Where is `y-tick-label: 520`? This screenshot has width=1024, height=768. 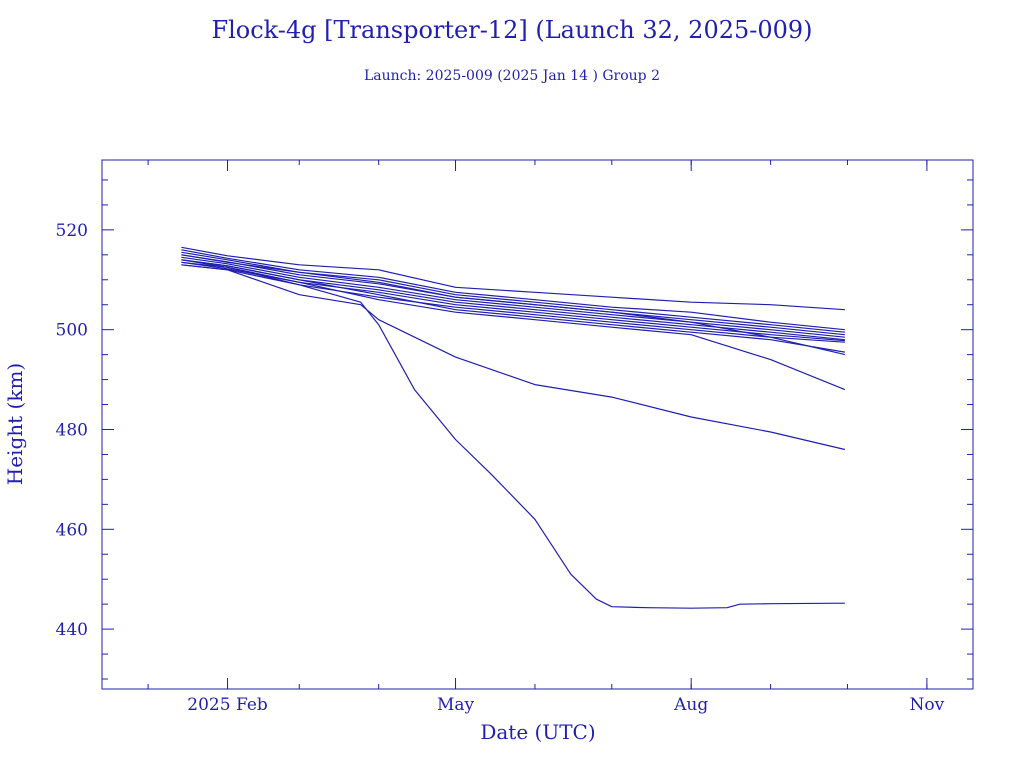 y-tick-label: 520 is located at coordinates (72, 231).